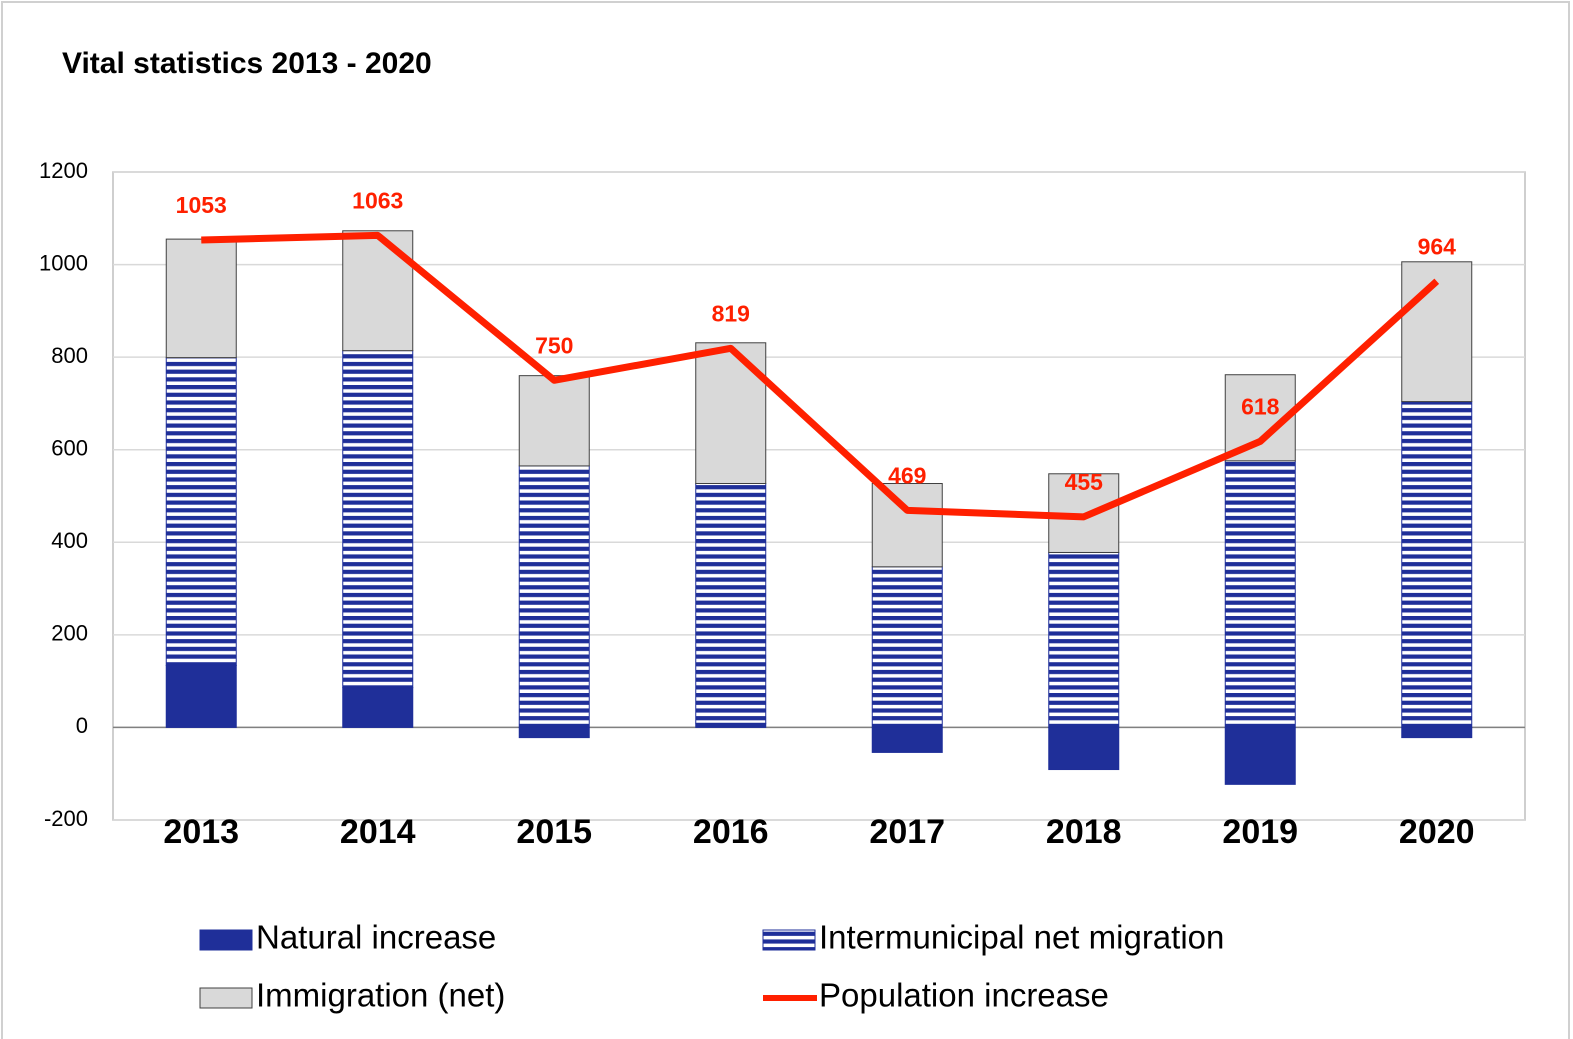  I want to click on y-tick-label: 600, so click(69, 448).